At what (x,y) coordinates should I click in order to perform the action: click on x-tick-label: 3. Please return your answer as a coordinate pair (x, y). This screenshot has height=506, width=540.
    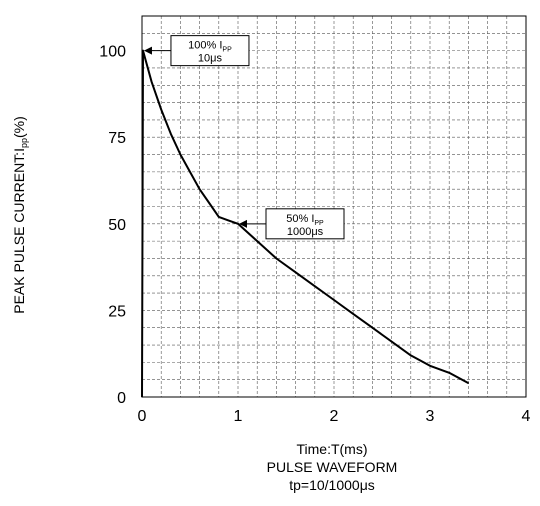
    Looking at the image, I should click on (430, 416).